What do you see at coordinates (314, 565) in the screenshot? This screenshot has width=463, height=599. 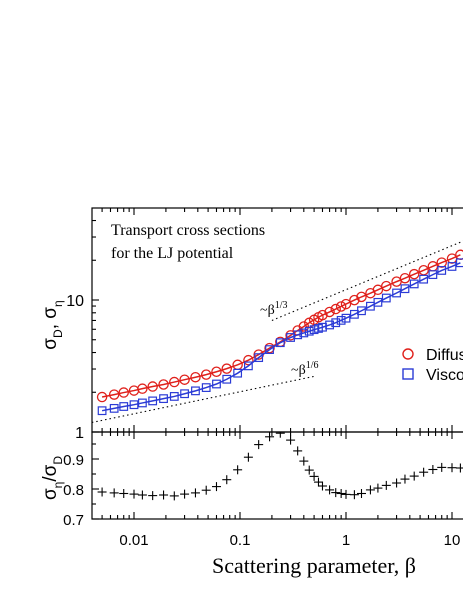 I see `x-axis-label: Scattering parameter, β` at bounding box center [314, 565].